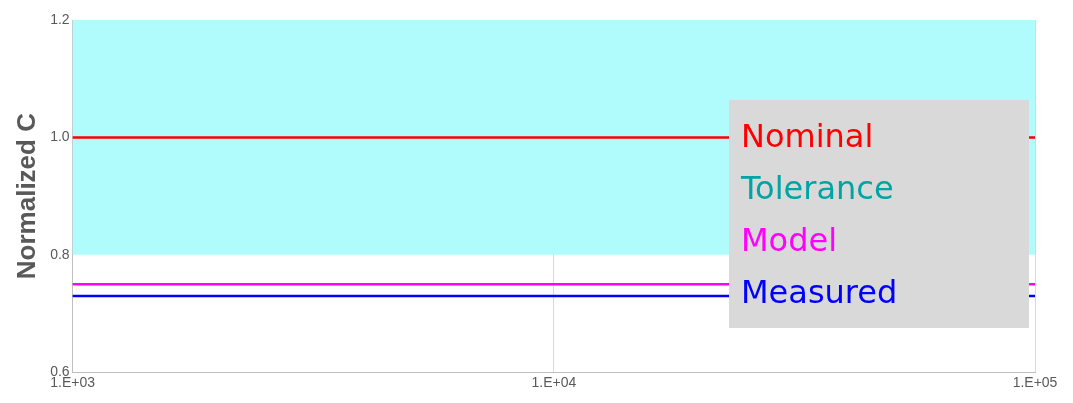  I want to click on y-tick-label: 1.0, so click(60, 136).